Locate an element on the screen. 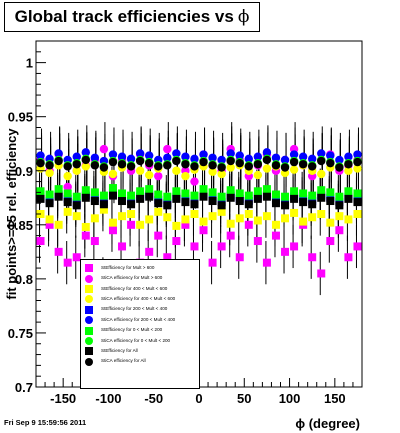 Image resolution: width=400 pixels, height=433 pixels. legend-item: StiCA efficiency for 0 < Mult < 200 is located at coordinates (141, 341).